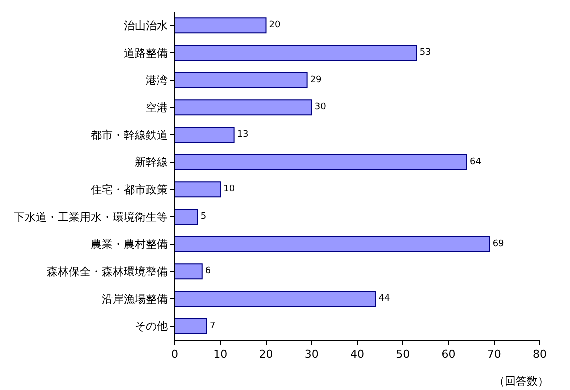 This screenshot has height=390, width=570. I want to click on data-label: 53, so click(426, 53).